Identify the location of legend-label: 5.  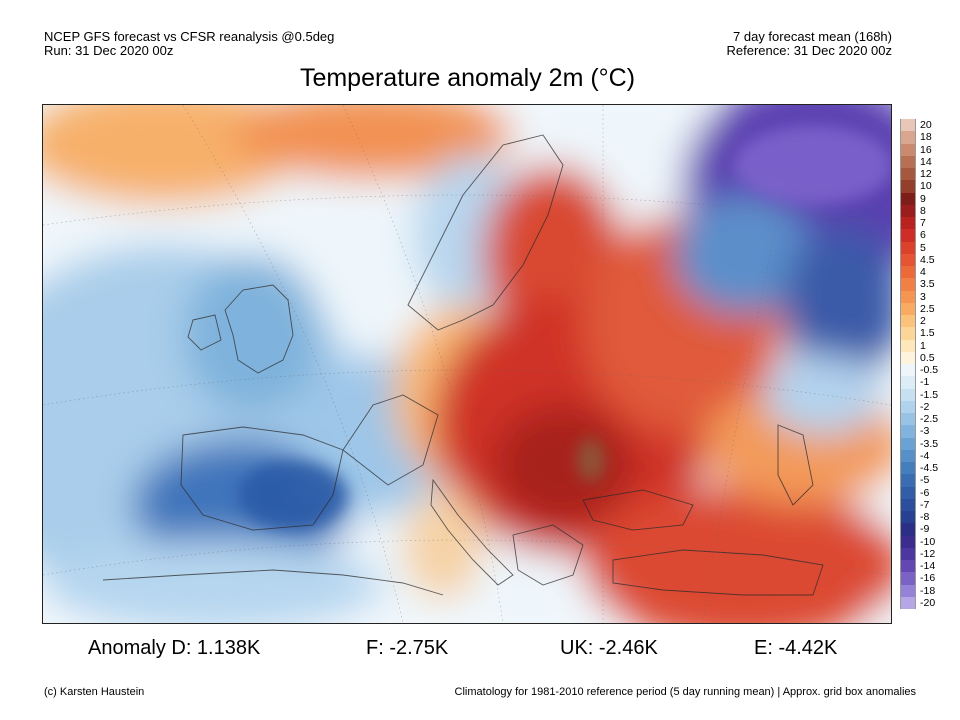
(923, 247).